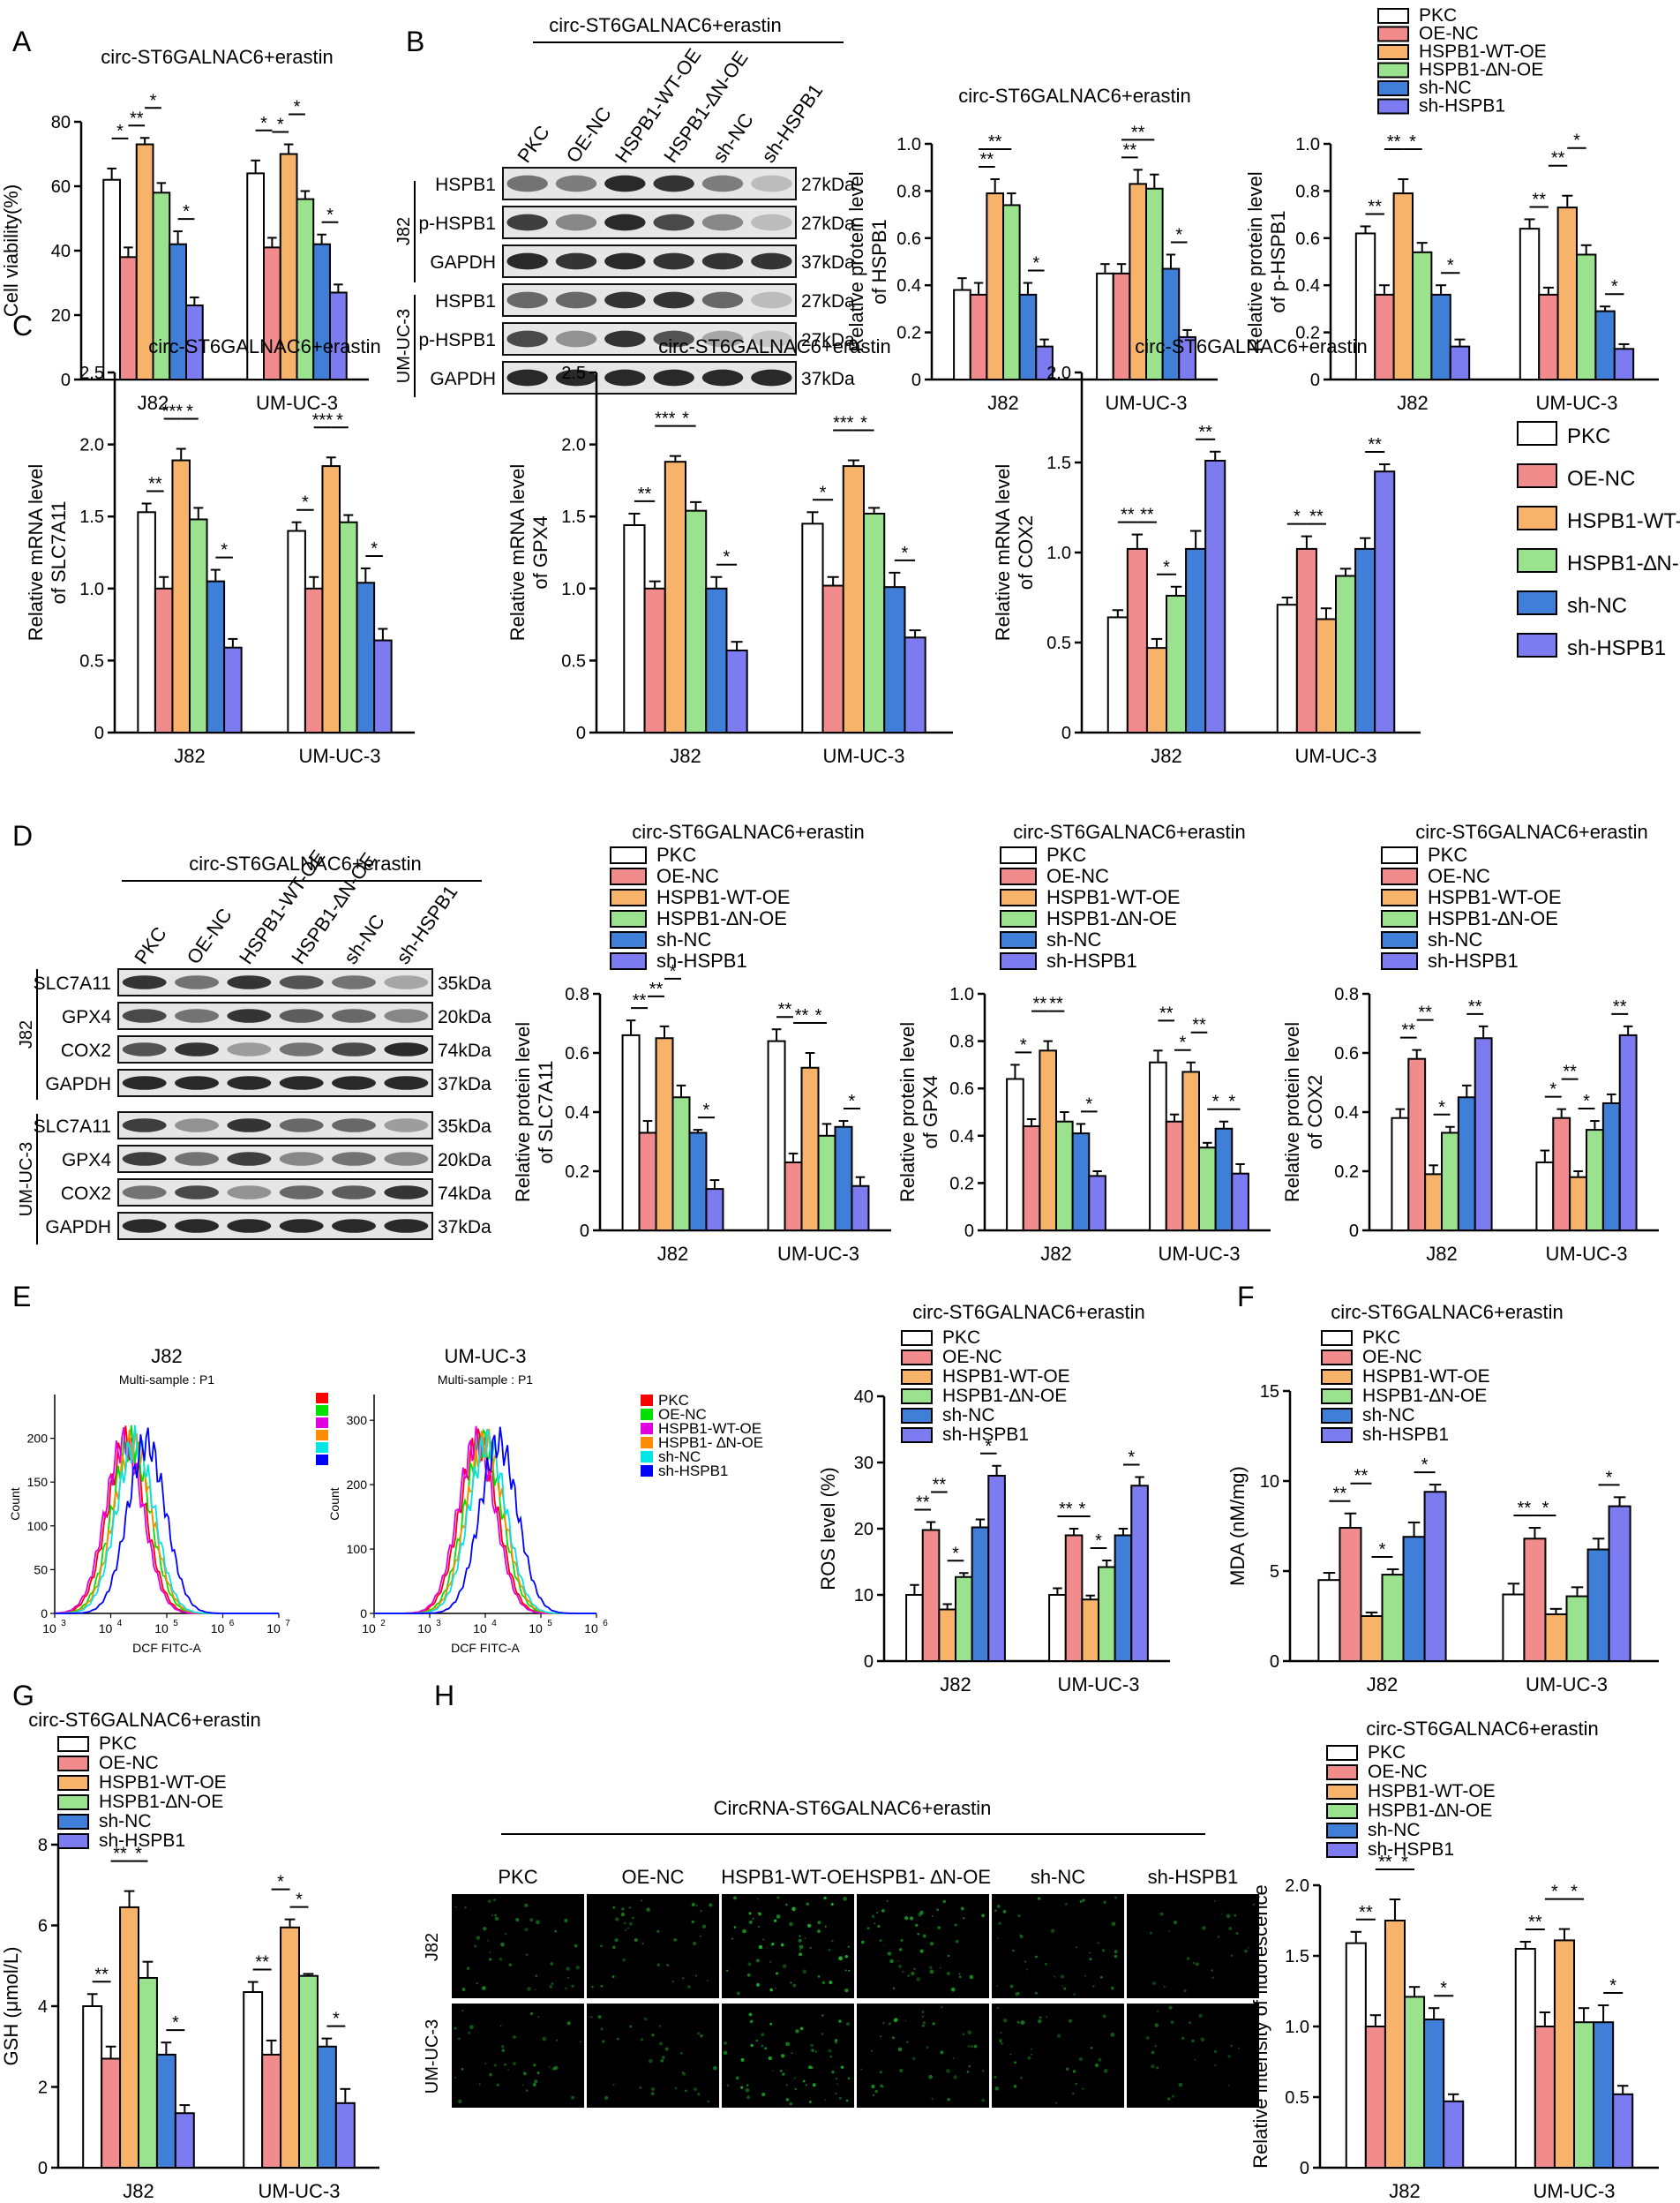  What do you see at coordinates (322, 1448) in the screenshot?
I see `flow-color-swatch` at bounding box center [322, 1448].